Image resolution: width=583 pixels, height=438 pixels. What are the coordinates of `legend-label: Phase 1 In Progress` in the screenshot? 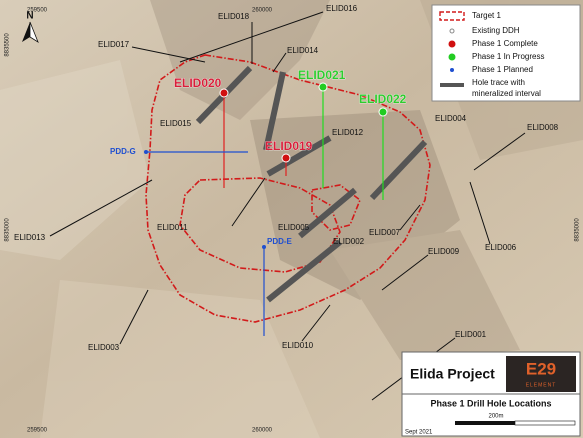 It's located at (508, 56).